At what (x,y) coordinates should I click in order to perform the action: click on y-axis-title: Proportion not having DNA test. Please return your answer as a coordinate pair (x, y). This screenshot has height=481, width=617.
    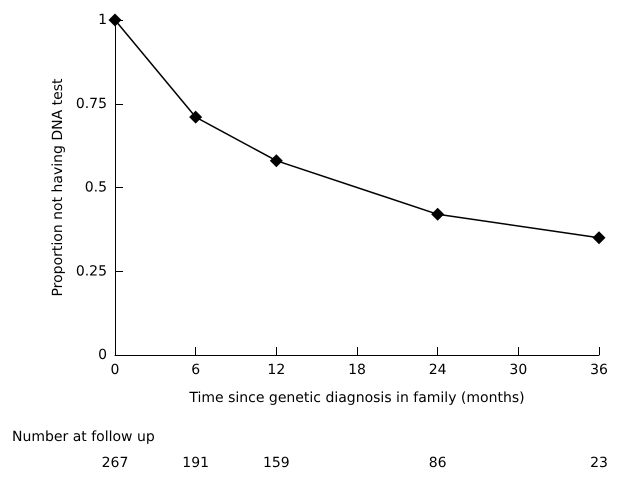
    Looking at the image, I should click on (58, 187).